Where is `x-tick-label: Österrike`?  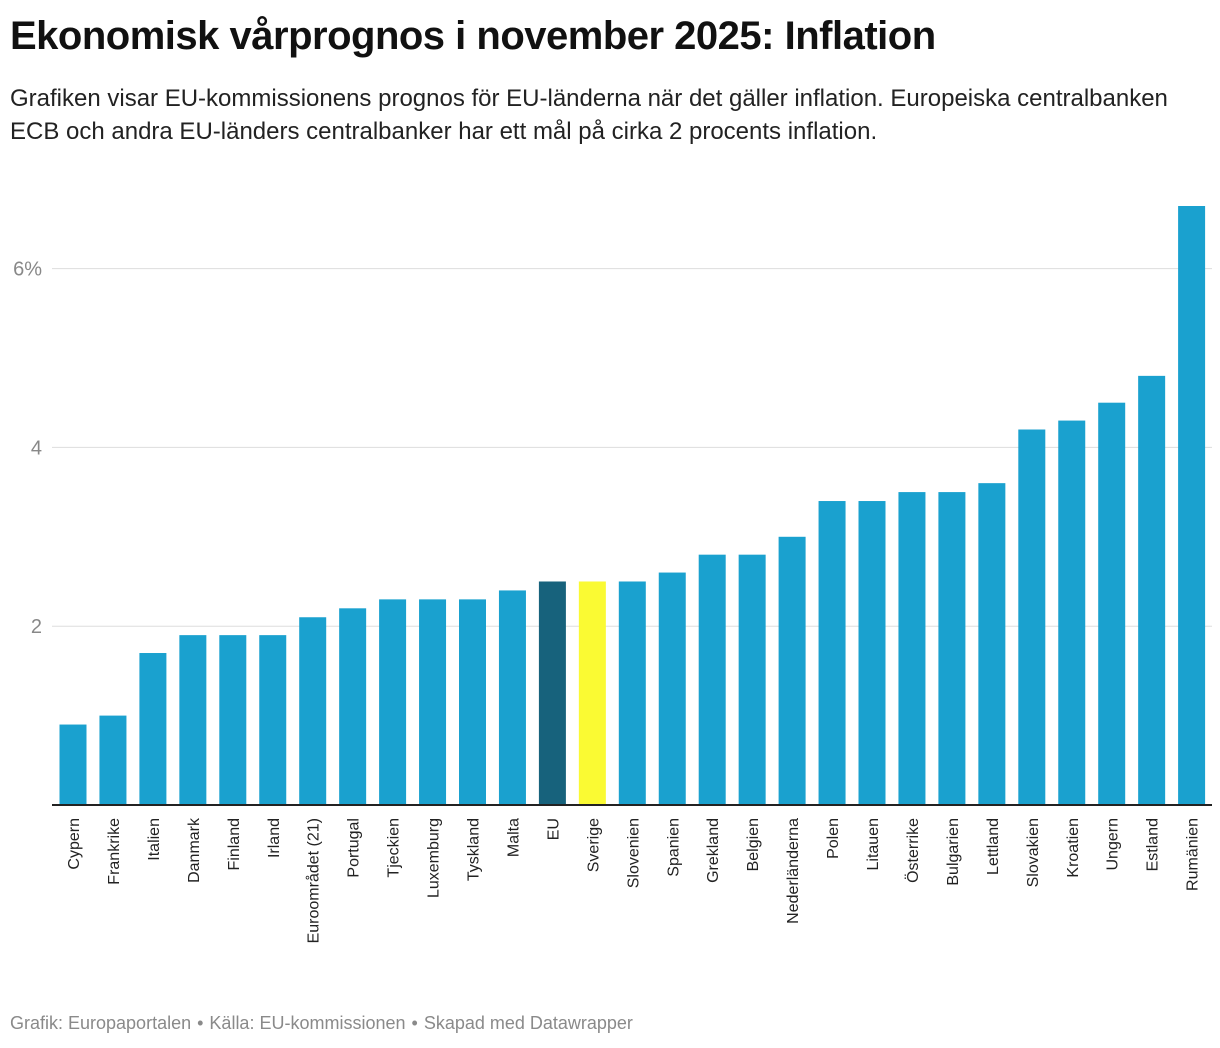 x-tick-label: Österrike is located at coordinates (913, 850).